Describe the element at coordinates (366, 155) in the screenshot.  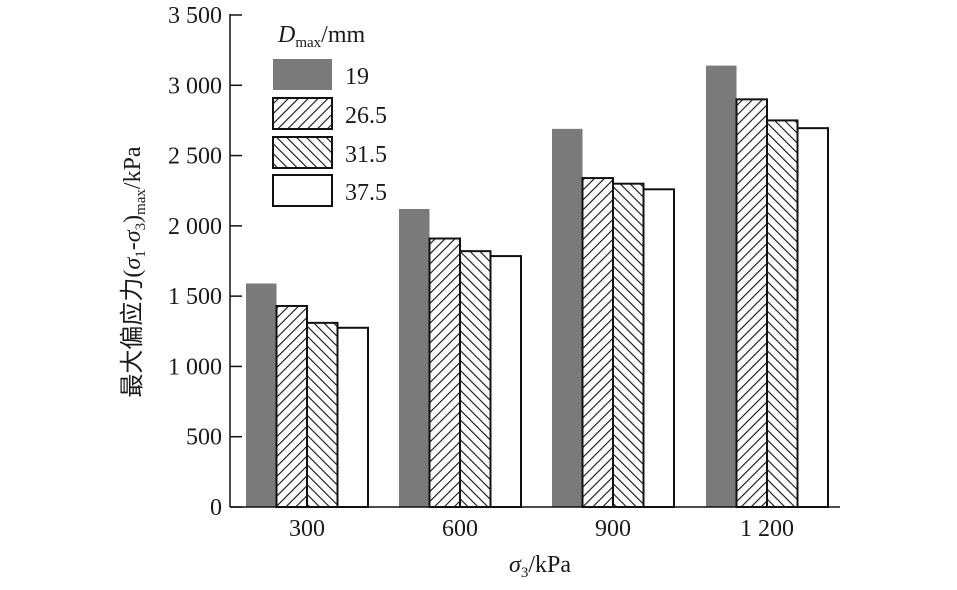
I see `legend-label: 31.5` at that location.